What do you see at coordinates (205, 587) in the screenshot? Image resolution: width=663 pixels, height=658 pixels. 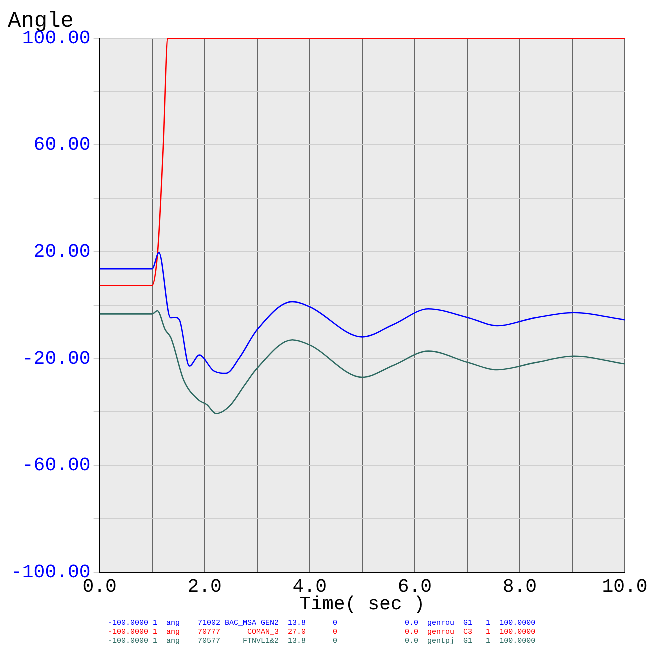 I see `x-tick-label: 2.0` at bounding box center [205, 587].